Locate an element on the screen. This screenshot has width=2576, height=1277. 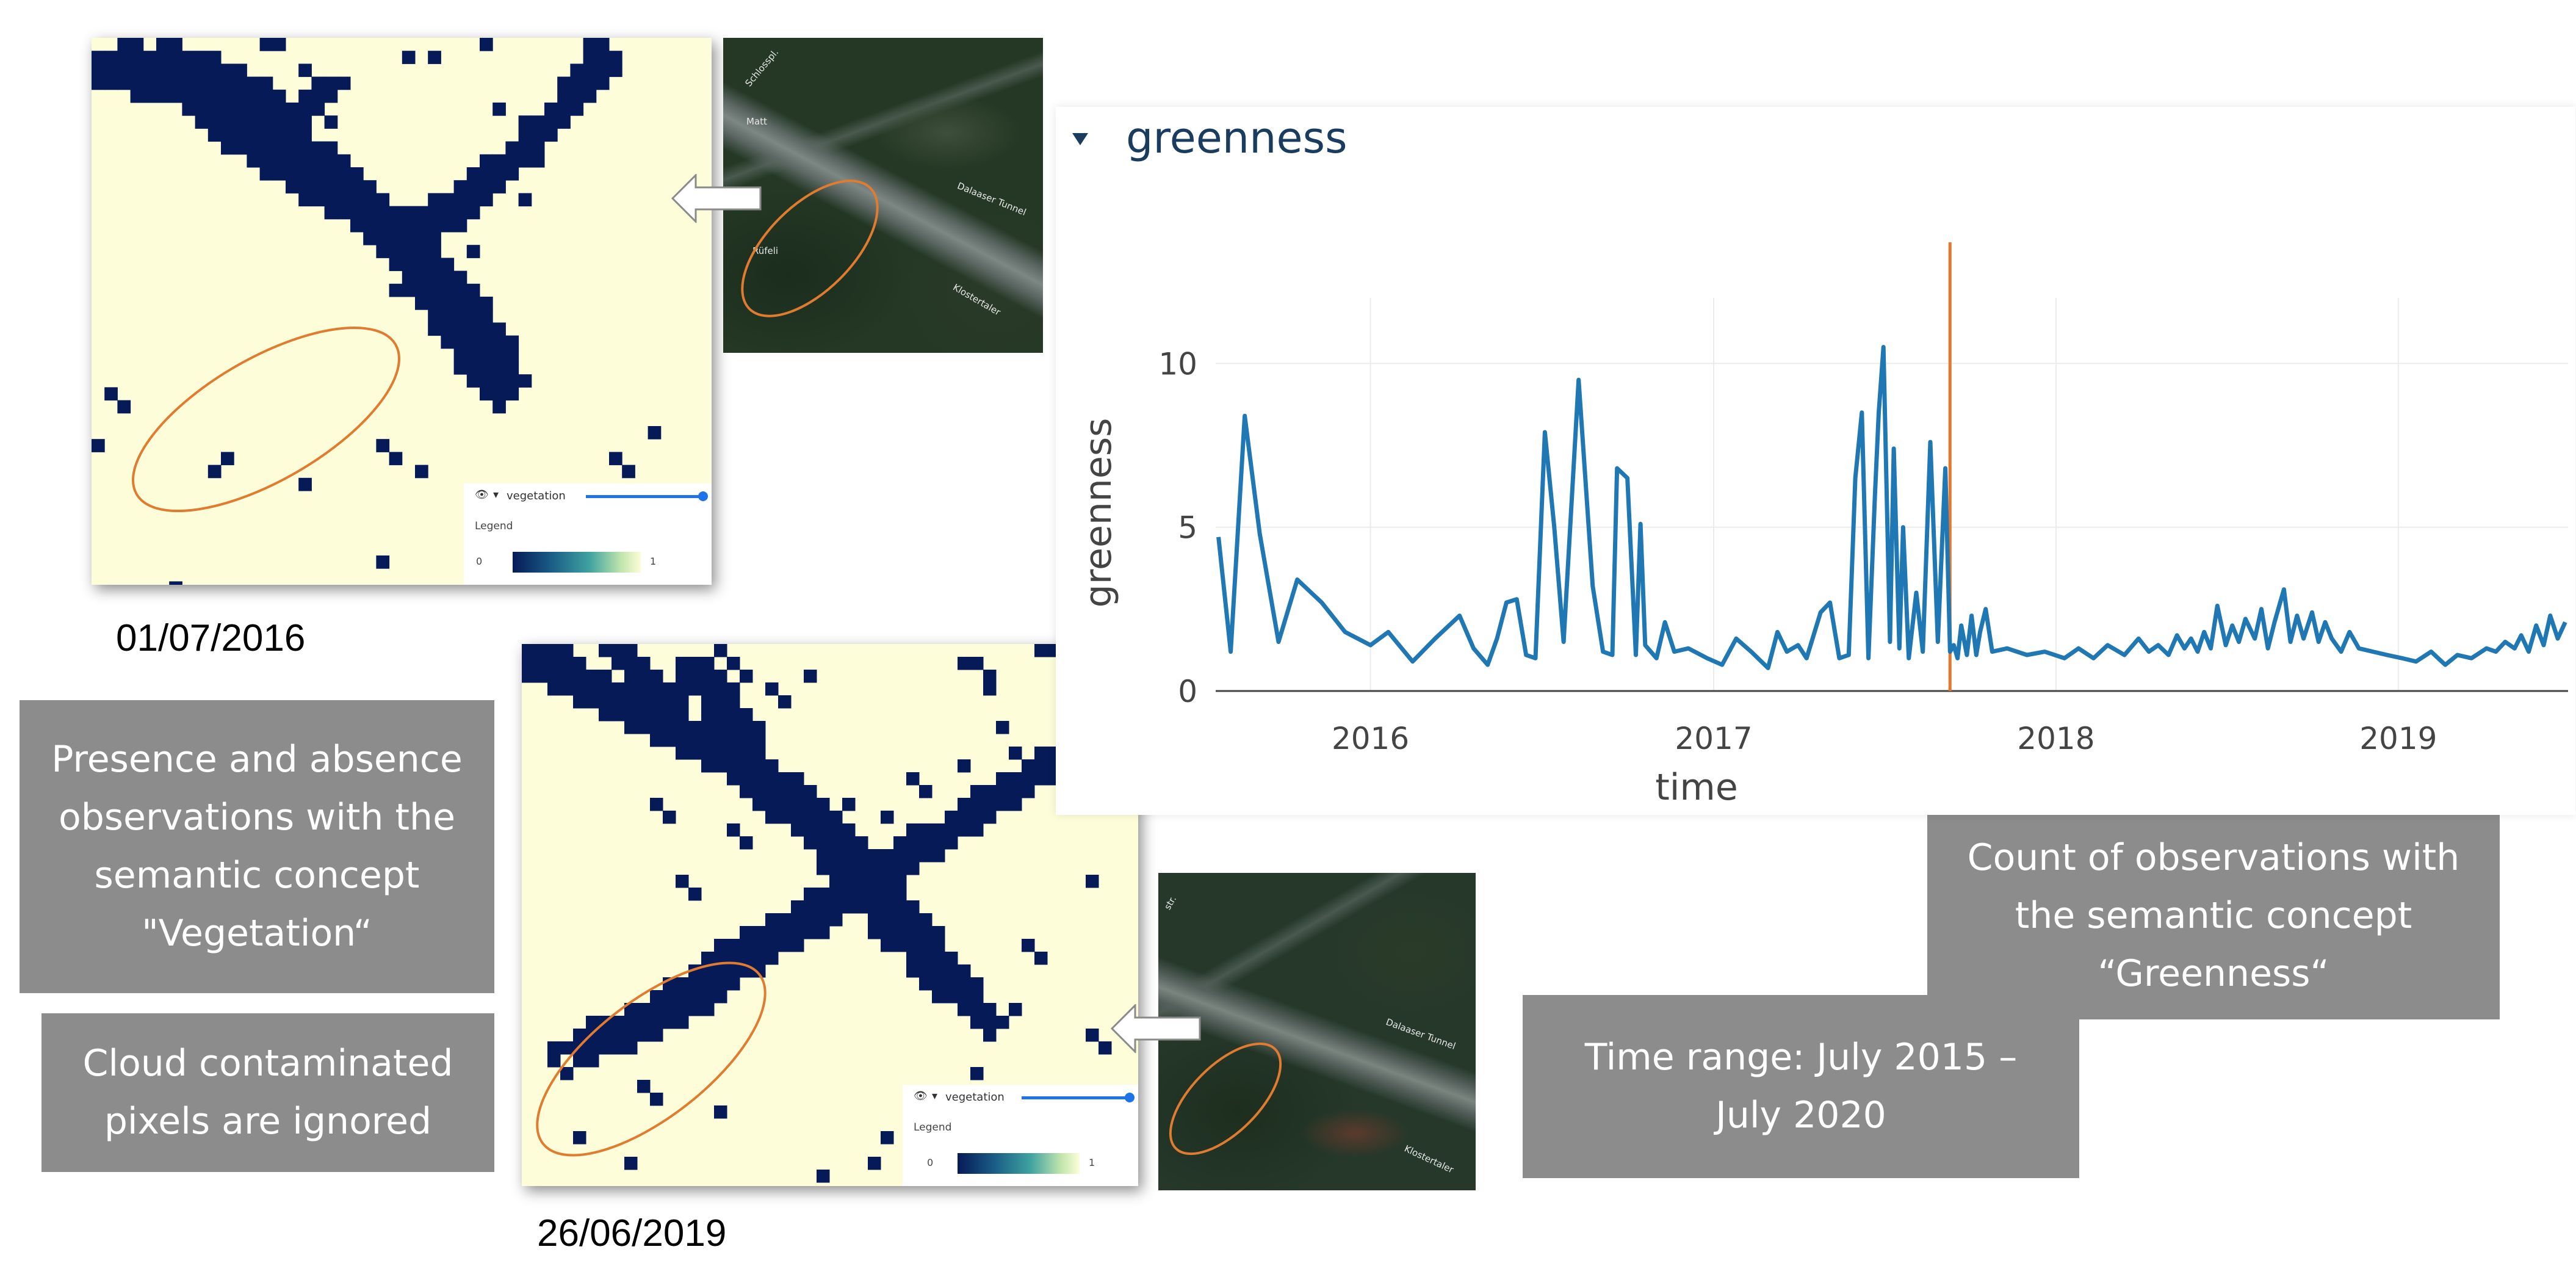
collapse-caret-icon is located at coordinates (1080, 139).